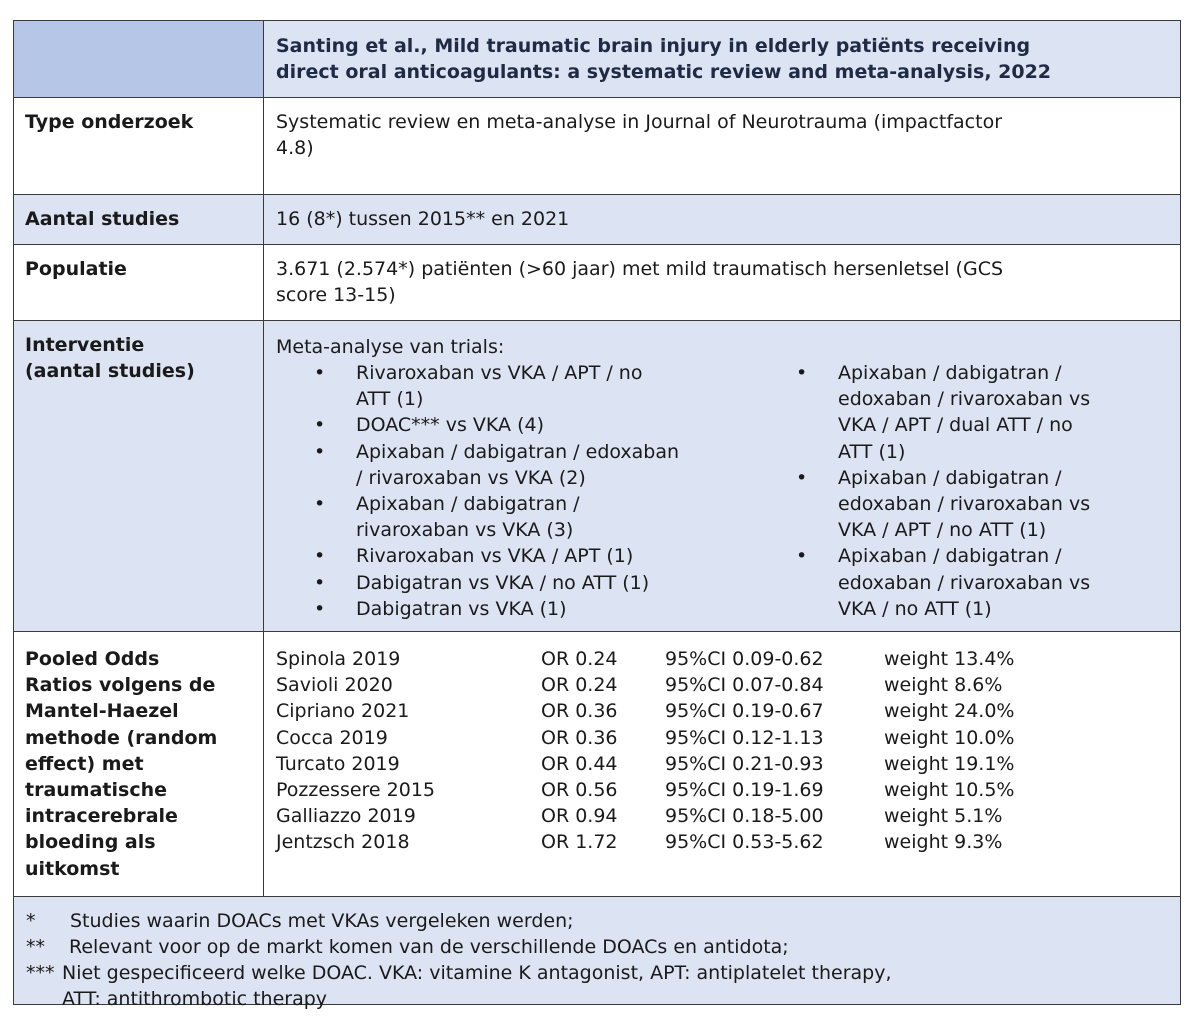 The image size is (1200, 1025). I want to click on pooled-entry-ci: 95%CI 0.19-0.67, so click(744, 711).